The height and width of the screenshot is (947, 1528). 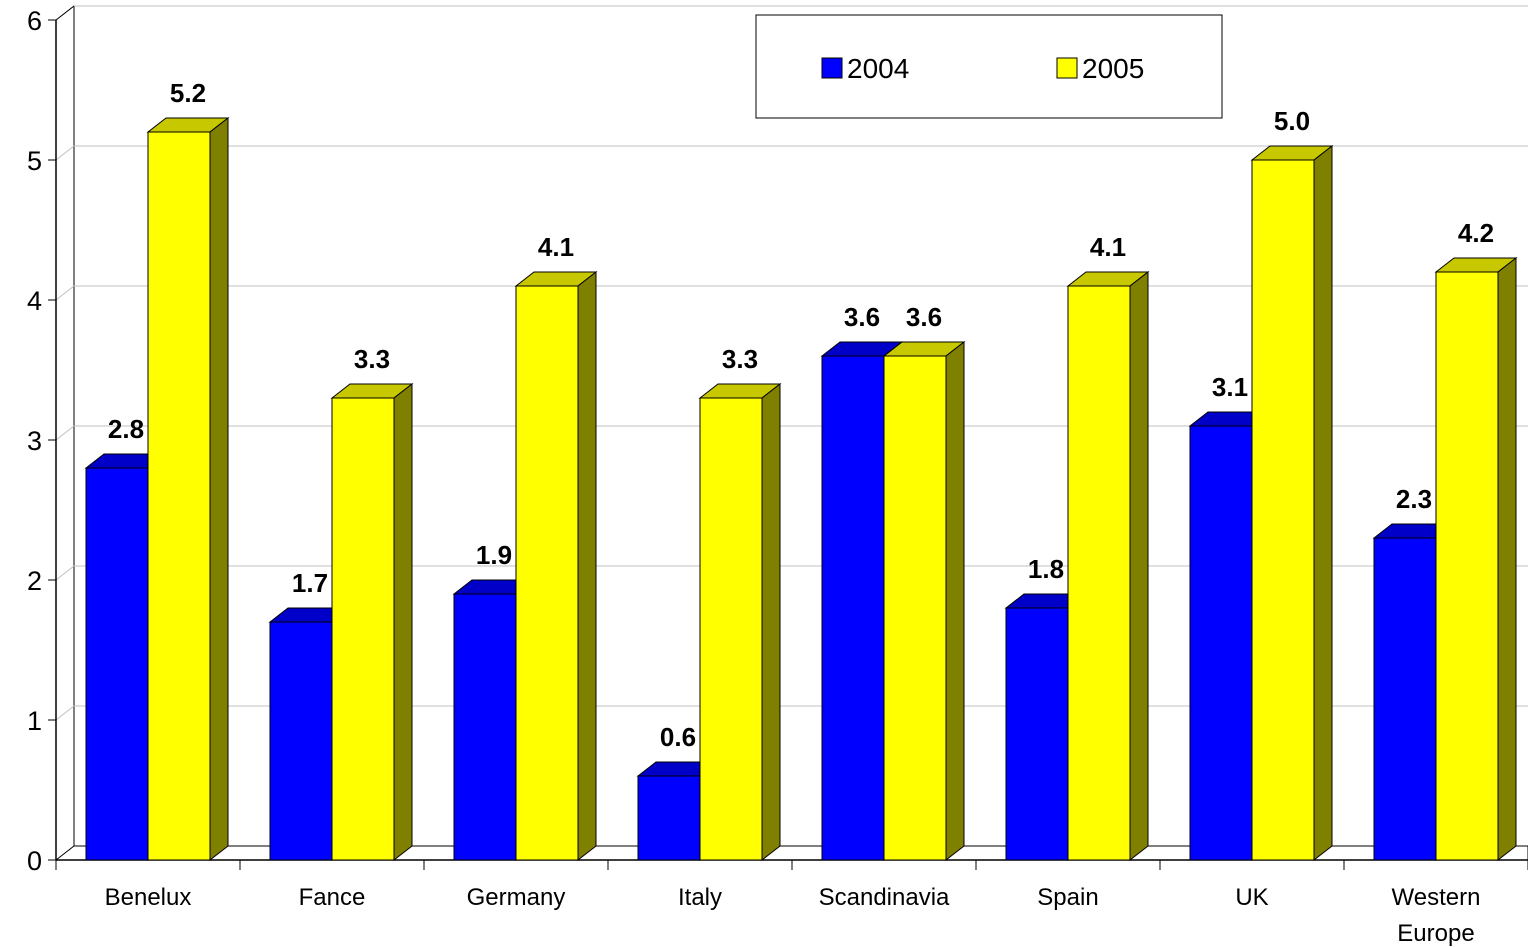 I want to click on legend-swatch-2005, so click(x=1067, y=68).